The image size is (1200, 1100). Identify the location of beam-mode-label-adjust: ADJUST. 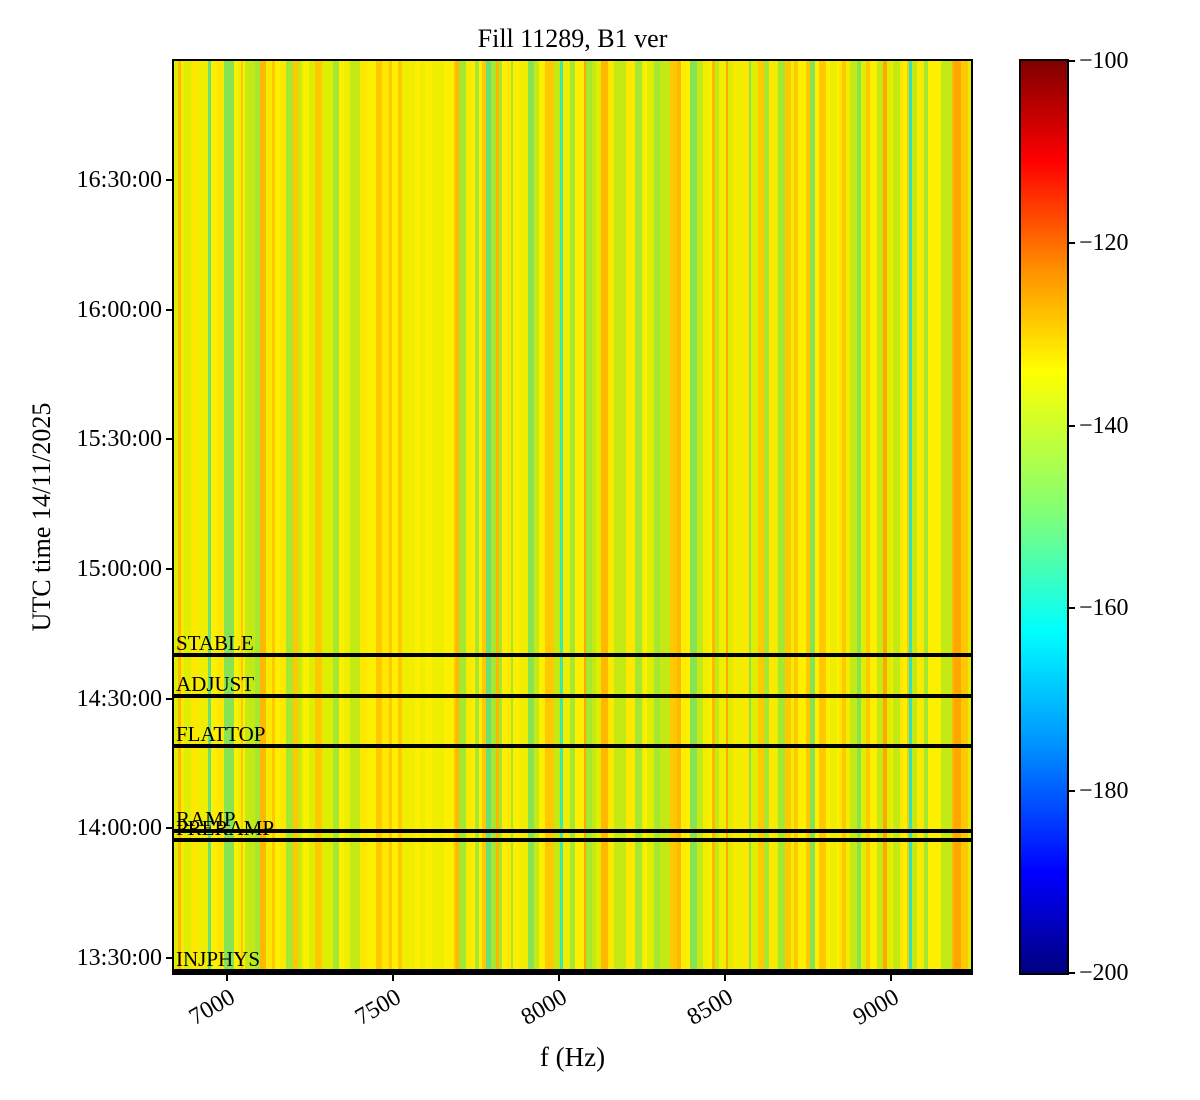
(215, 684).